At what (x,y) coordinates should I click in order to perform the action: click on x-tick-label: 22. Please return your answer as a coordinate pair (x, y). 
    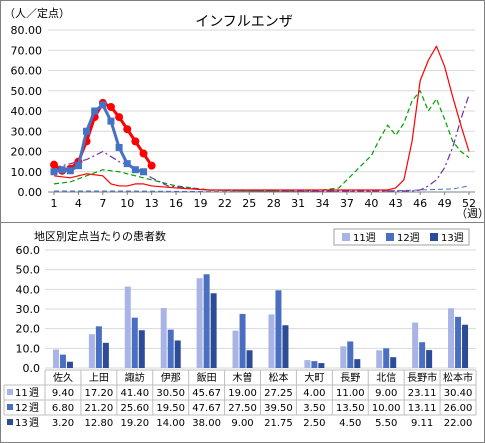
    Looking at the image, I should click on (225, 203).